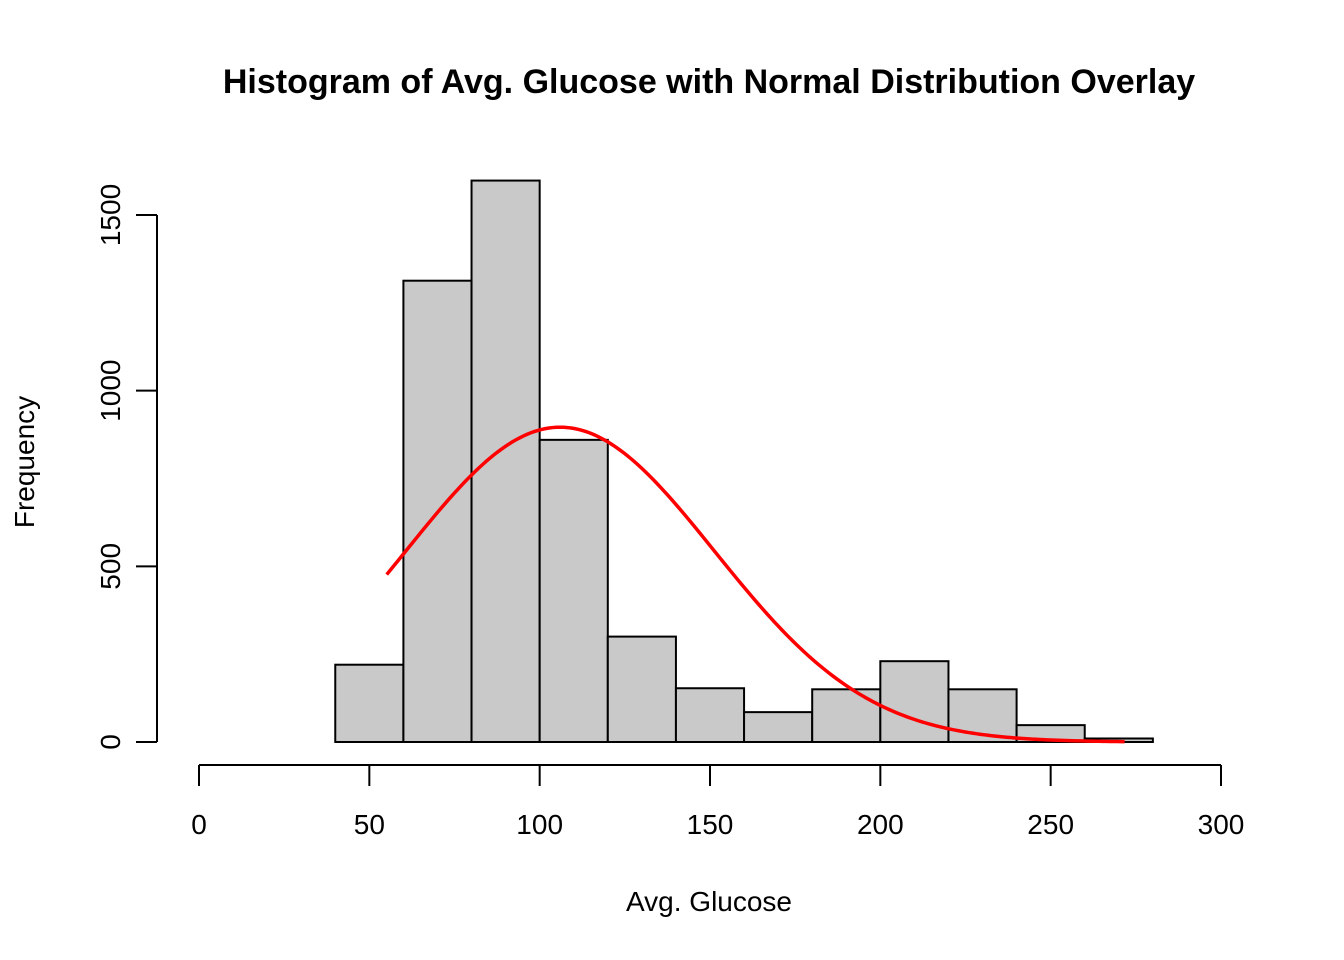 The height and width of the screenshot is (960, 1344). I want to click on y-tick-label: 1500, so click(110, 215).